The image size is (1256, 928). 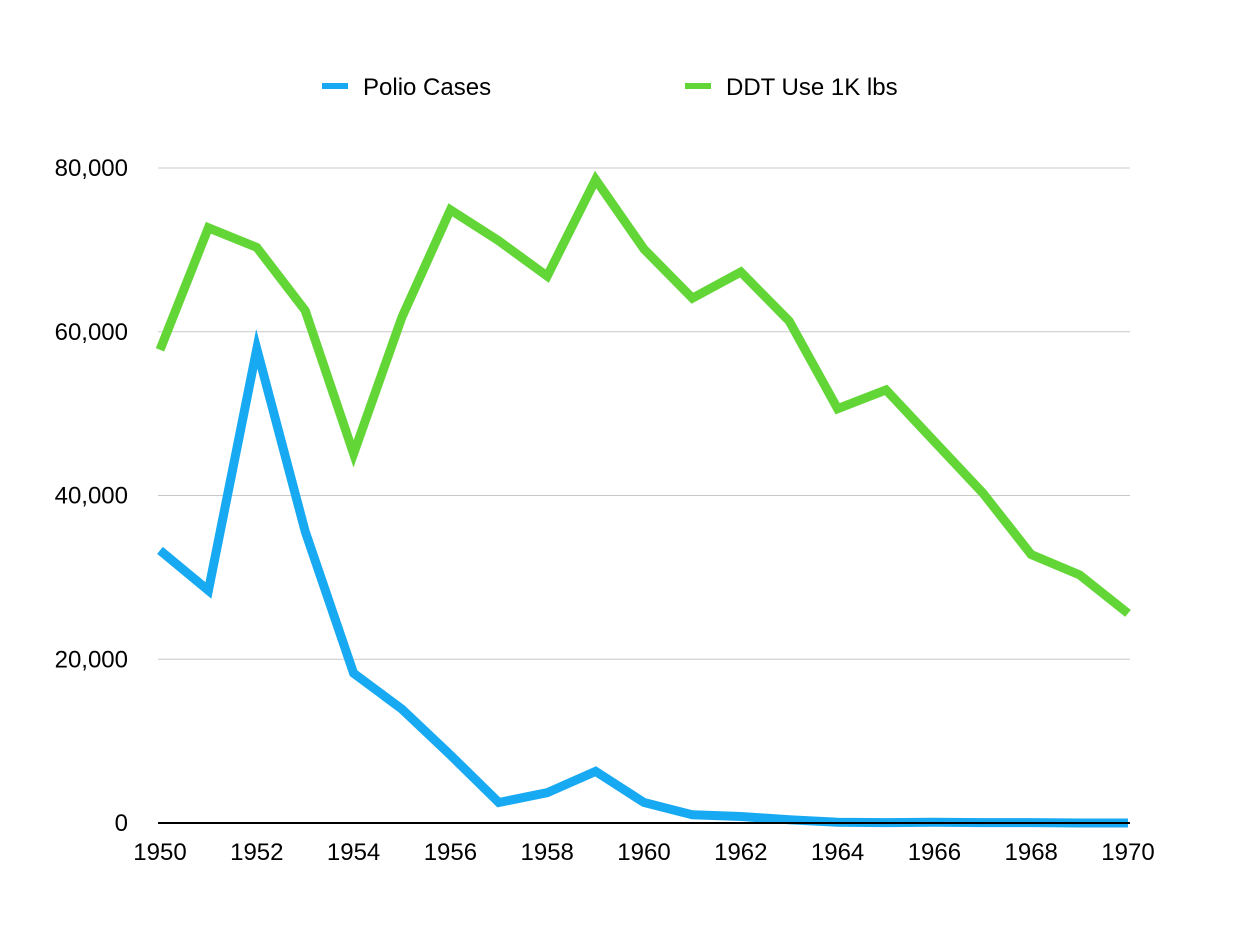 What do you see at coordinates (91, 659) in the screenshot?
I see `y-tick-label: 20,000` at bounding box center [91, 659].